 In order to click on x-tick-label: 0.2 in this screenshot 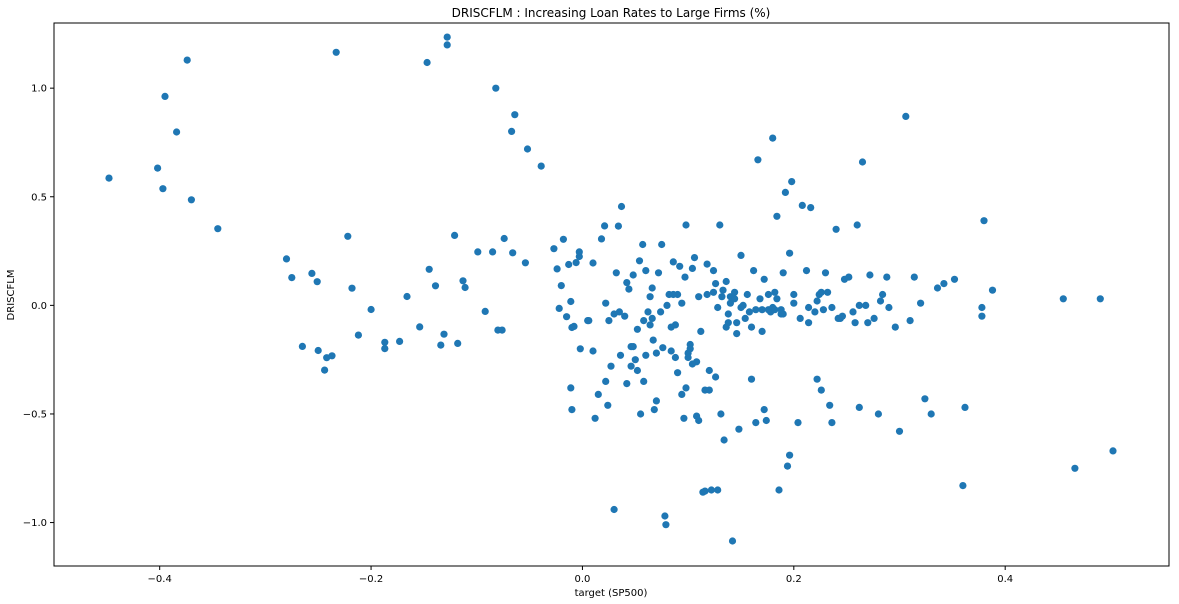, I will do `click(794, 579)`.